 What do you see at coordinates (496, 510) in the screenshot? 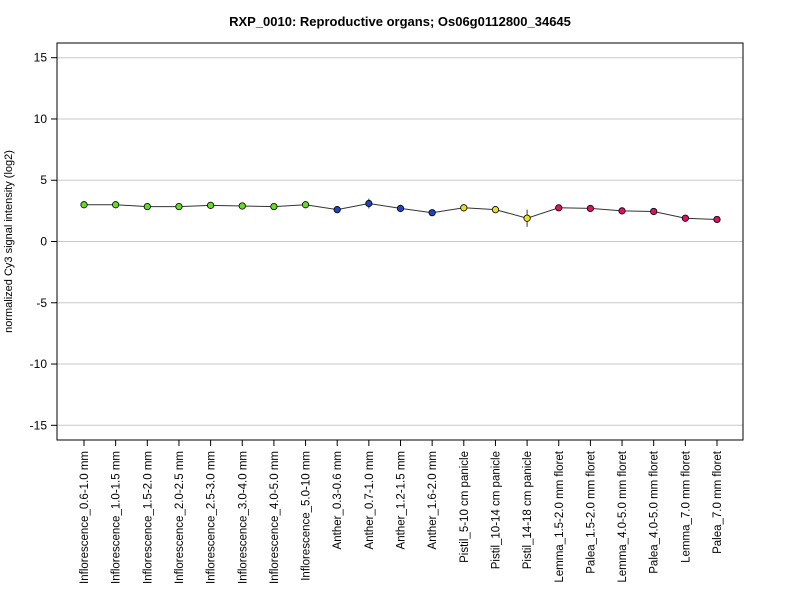
I see `x-tick-label: Pistil_10-14 cm panicle` at bounding box center [496, 510].